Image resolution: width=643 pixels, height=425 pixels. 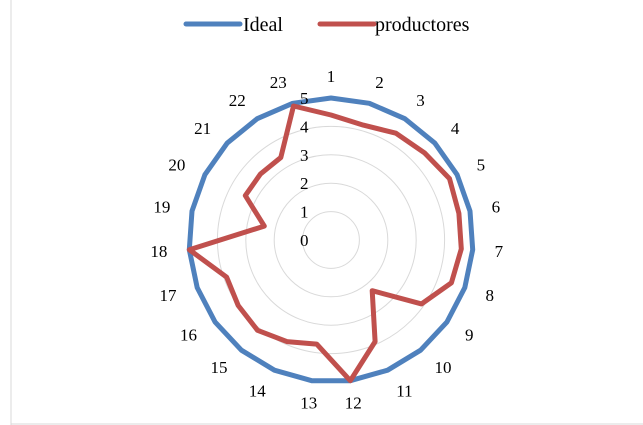 I want to click on category-label: 5, so click(x=481, y=165).